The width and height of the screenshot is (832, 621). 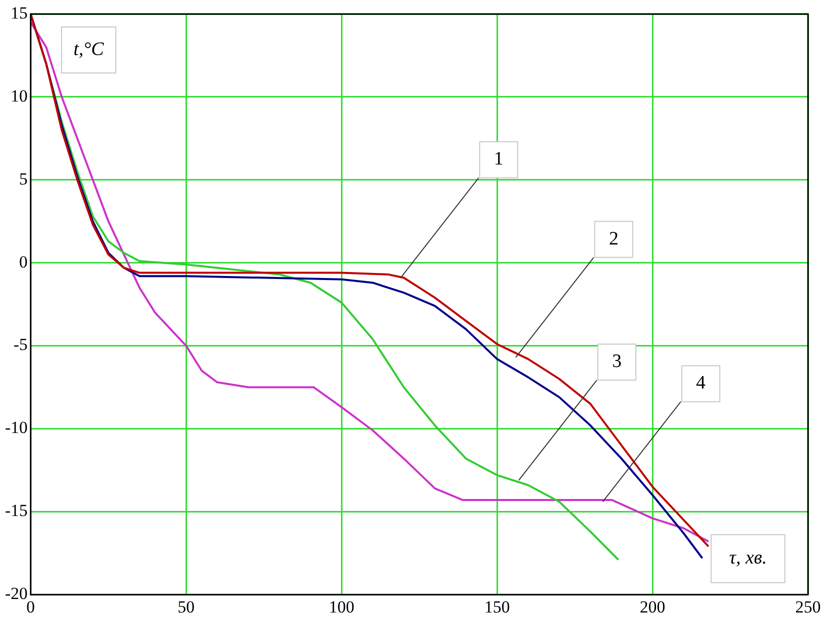 I want to click on y-axis-title: t,°C, so click(x=89, y=49).